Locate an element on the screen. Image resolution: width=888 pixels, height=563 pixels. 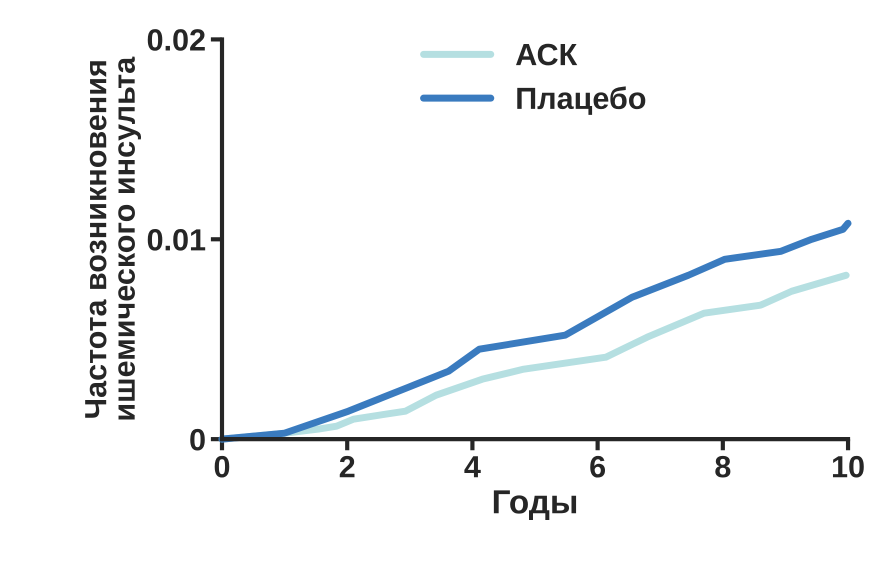
legend-label: АСК is located at coordinates (547, 55).